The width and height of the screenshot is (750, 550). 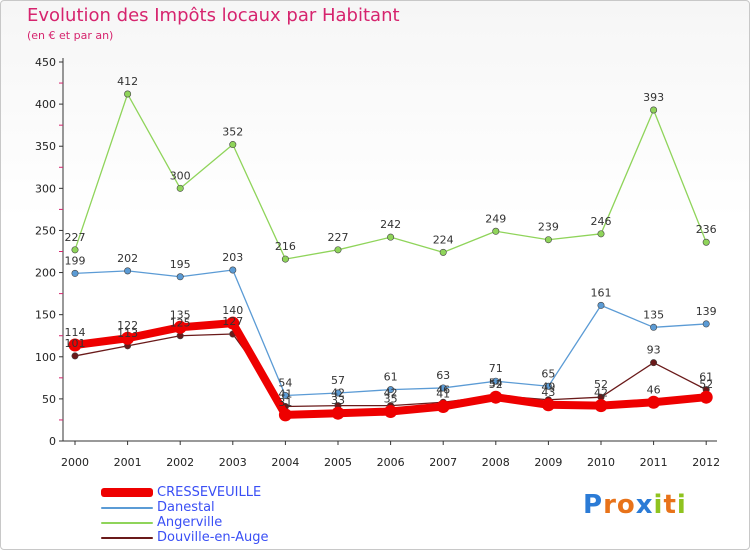 I want to click on x-tick-label: 2007, so click(x=443, y=462).